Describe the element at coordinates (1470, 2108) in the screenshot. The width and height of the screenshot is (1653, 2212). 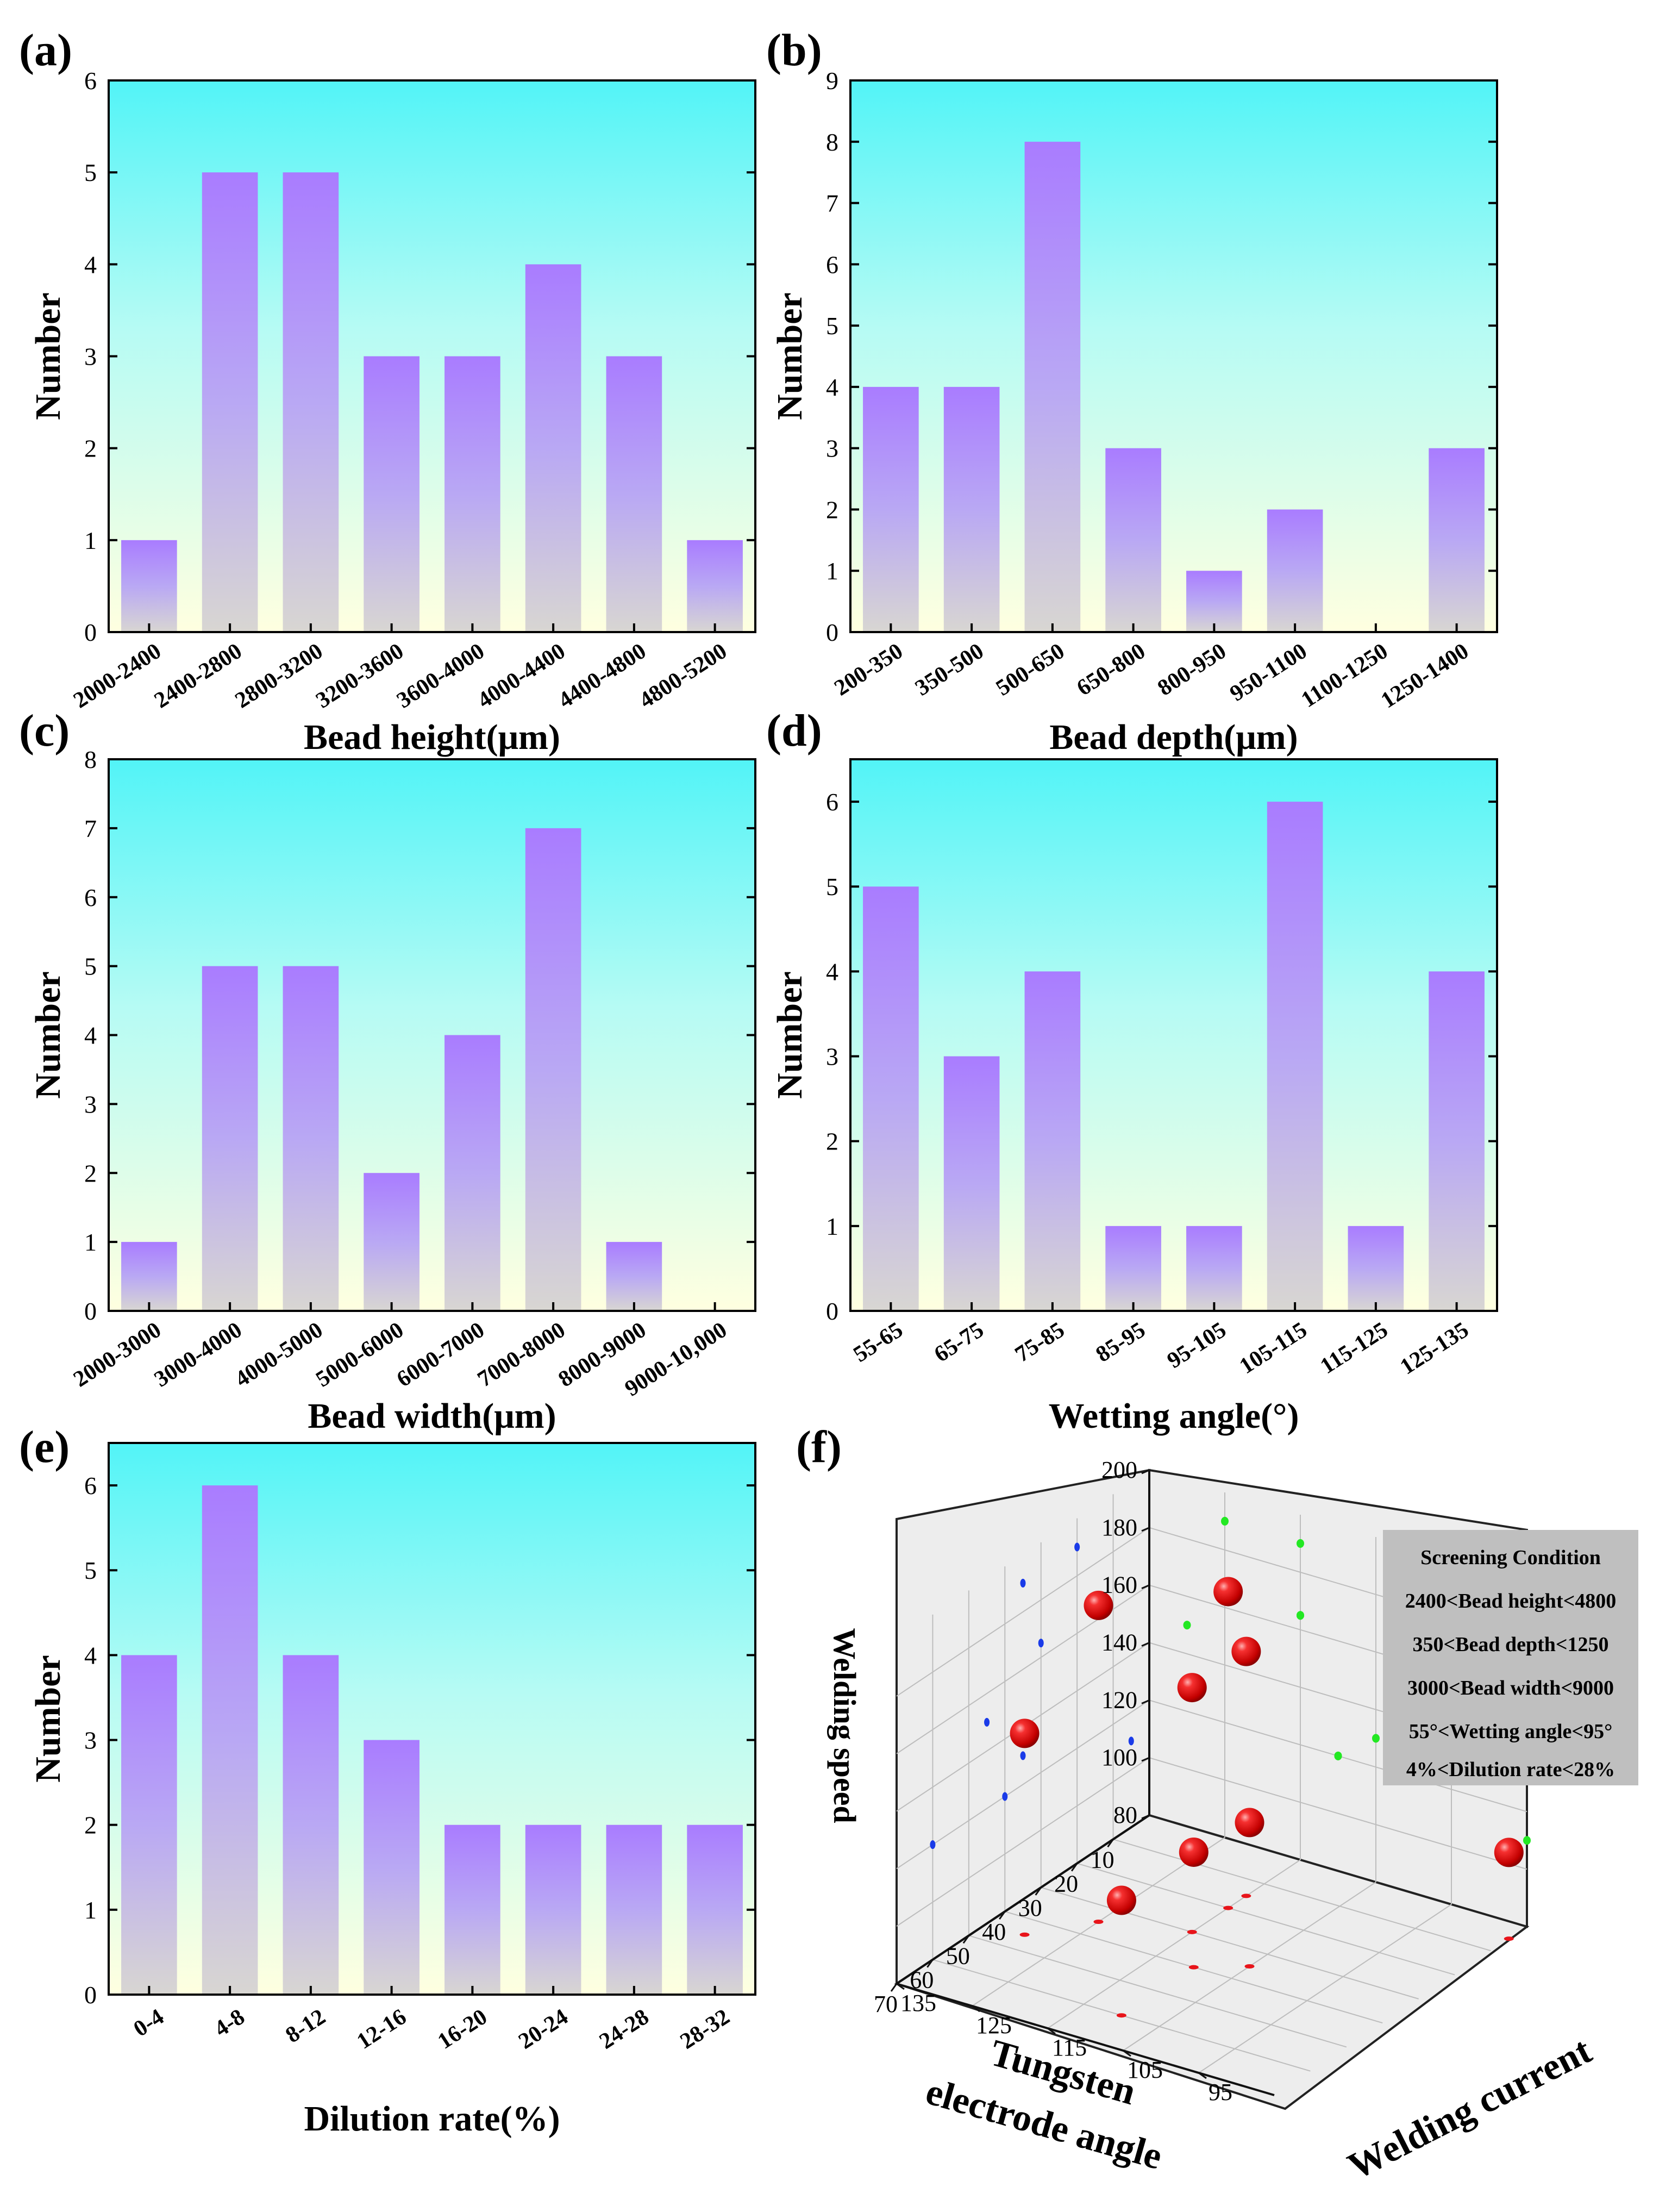
I see `y-axis-label: Welding current` at that location.